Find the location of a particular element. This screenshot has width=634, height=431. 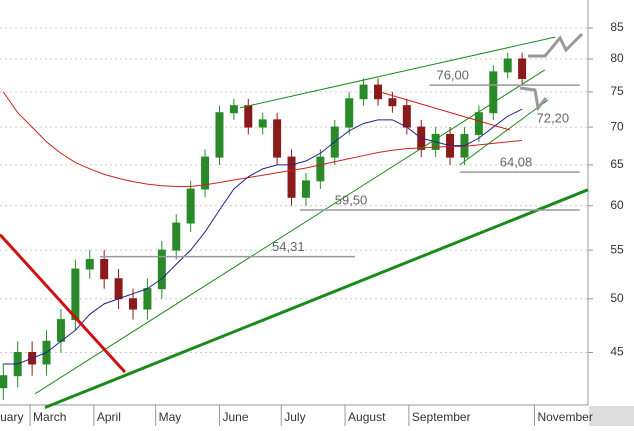

y-tick-label: 65 is located at coordinates (617, 164).